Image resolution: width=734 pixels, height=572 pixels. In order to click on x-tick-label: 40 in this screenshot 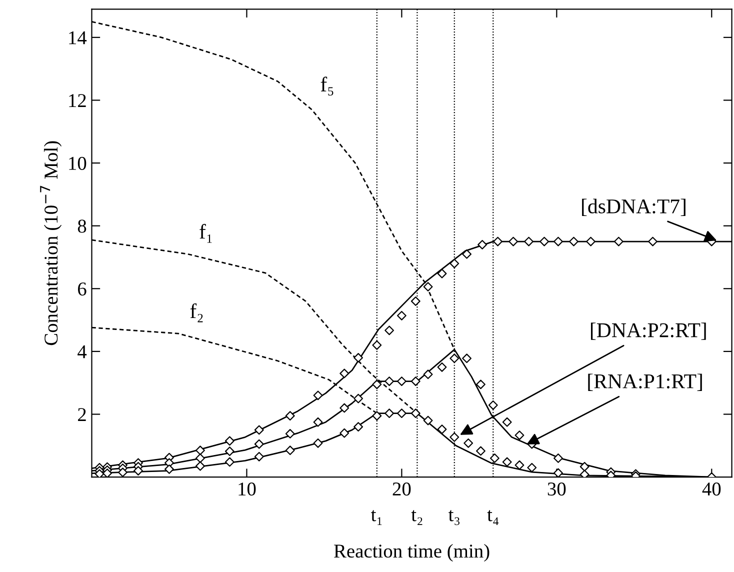, I will do `click(711, 489)`.